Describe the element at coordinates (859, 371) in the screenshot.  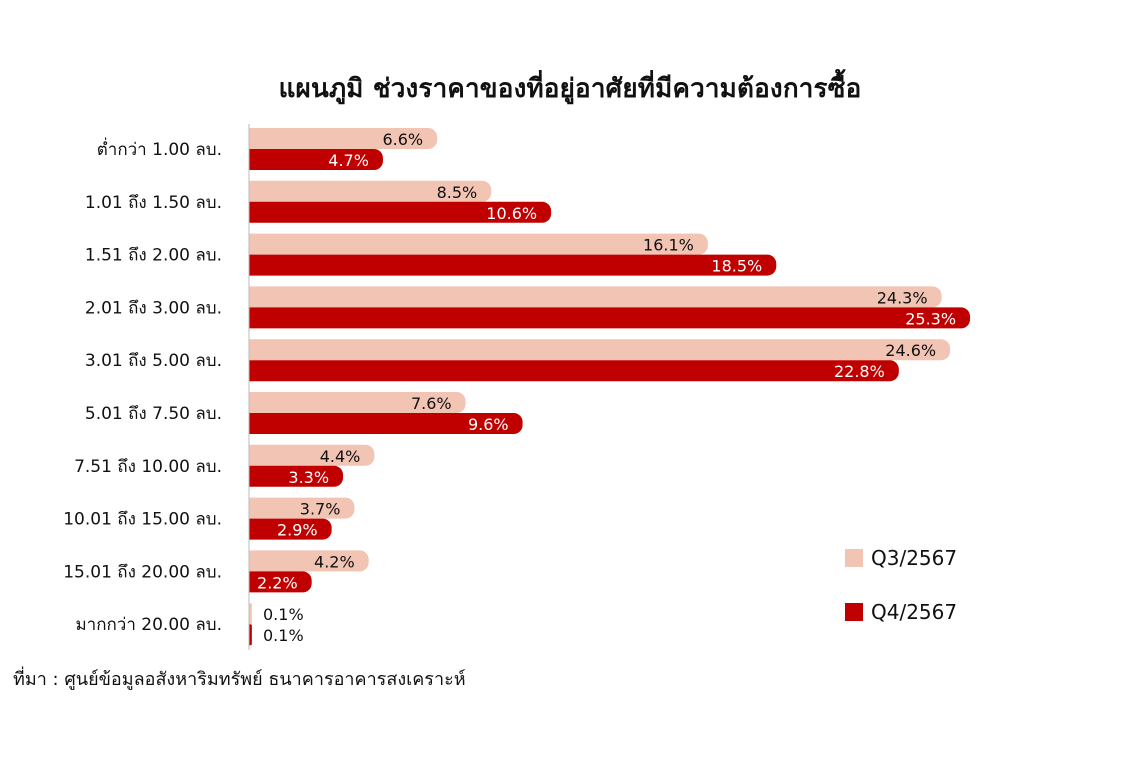
I see `data-label: 22.8%` at that location.